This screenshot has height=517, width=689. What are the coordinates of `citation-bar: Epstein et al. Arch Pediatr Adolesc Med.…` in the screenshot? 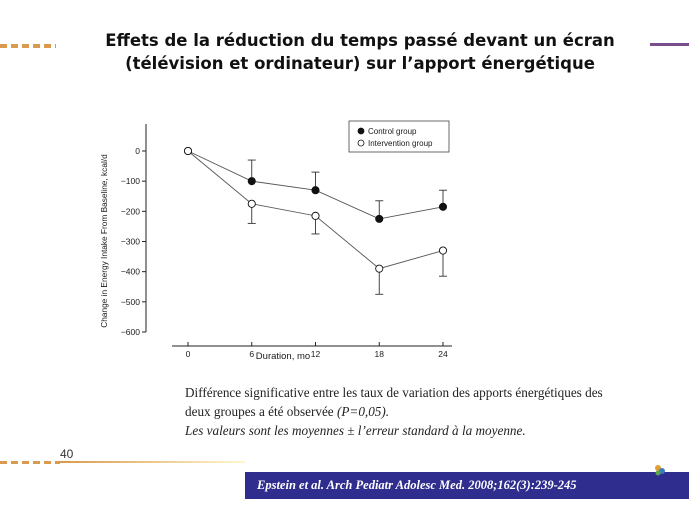 It's located at (467, 485).